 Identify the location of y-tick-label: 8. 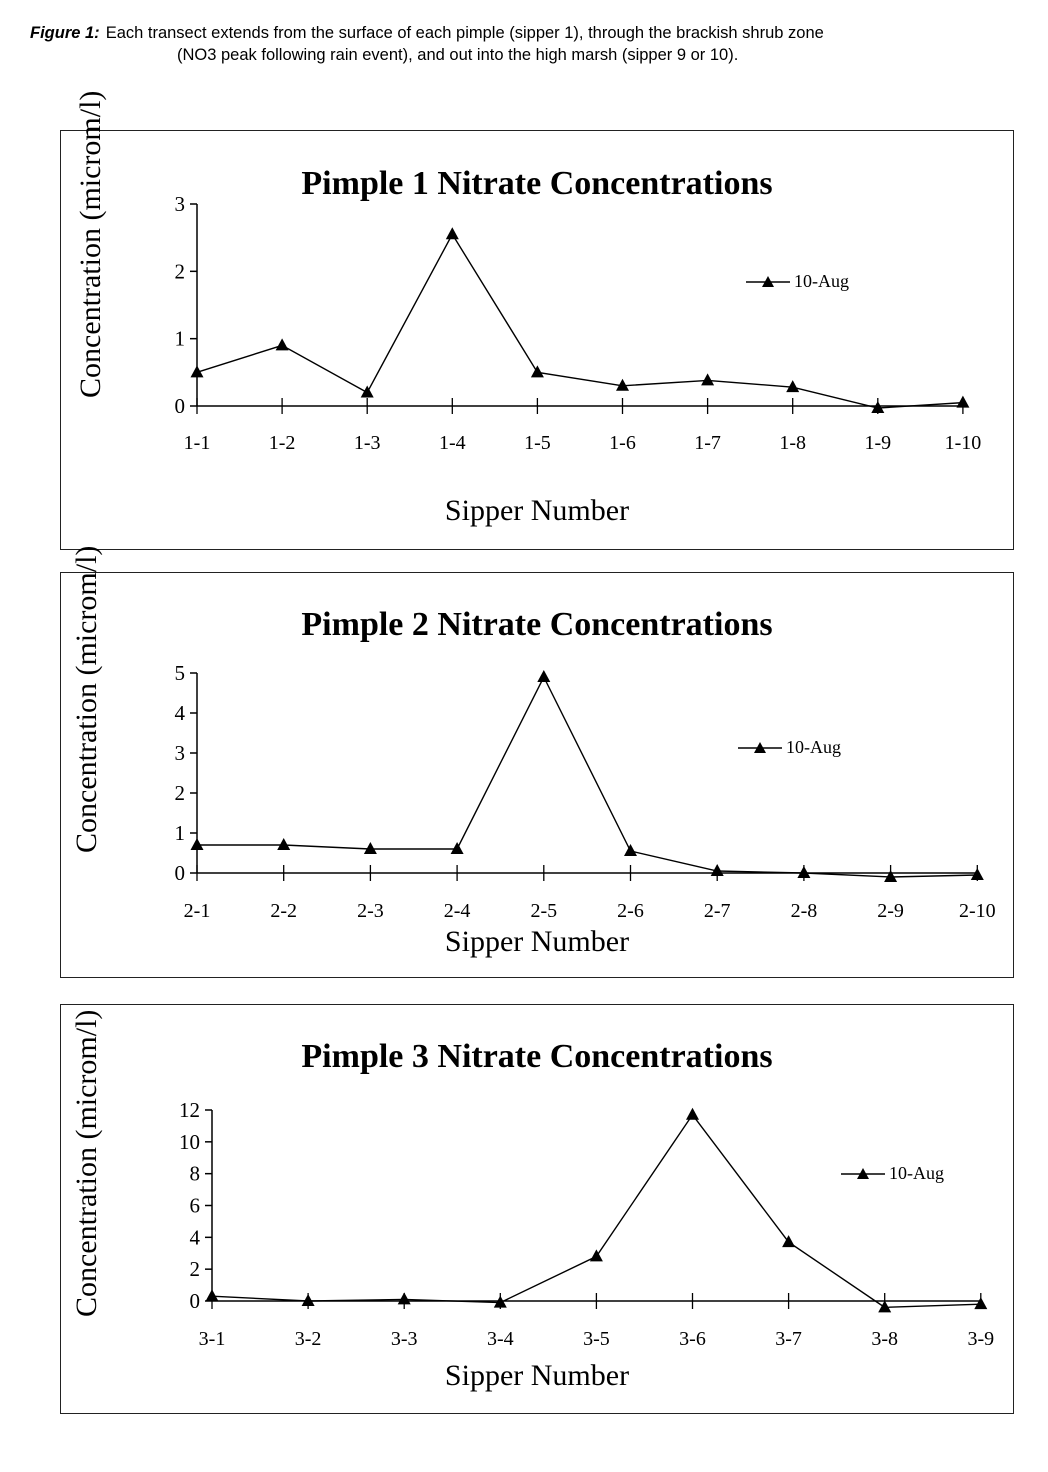
(195, 1174).